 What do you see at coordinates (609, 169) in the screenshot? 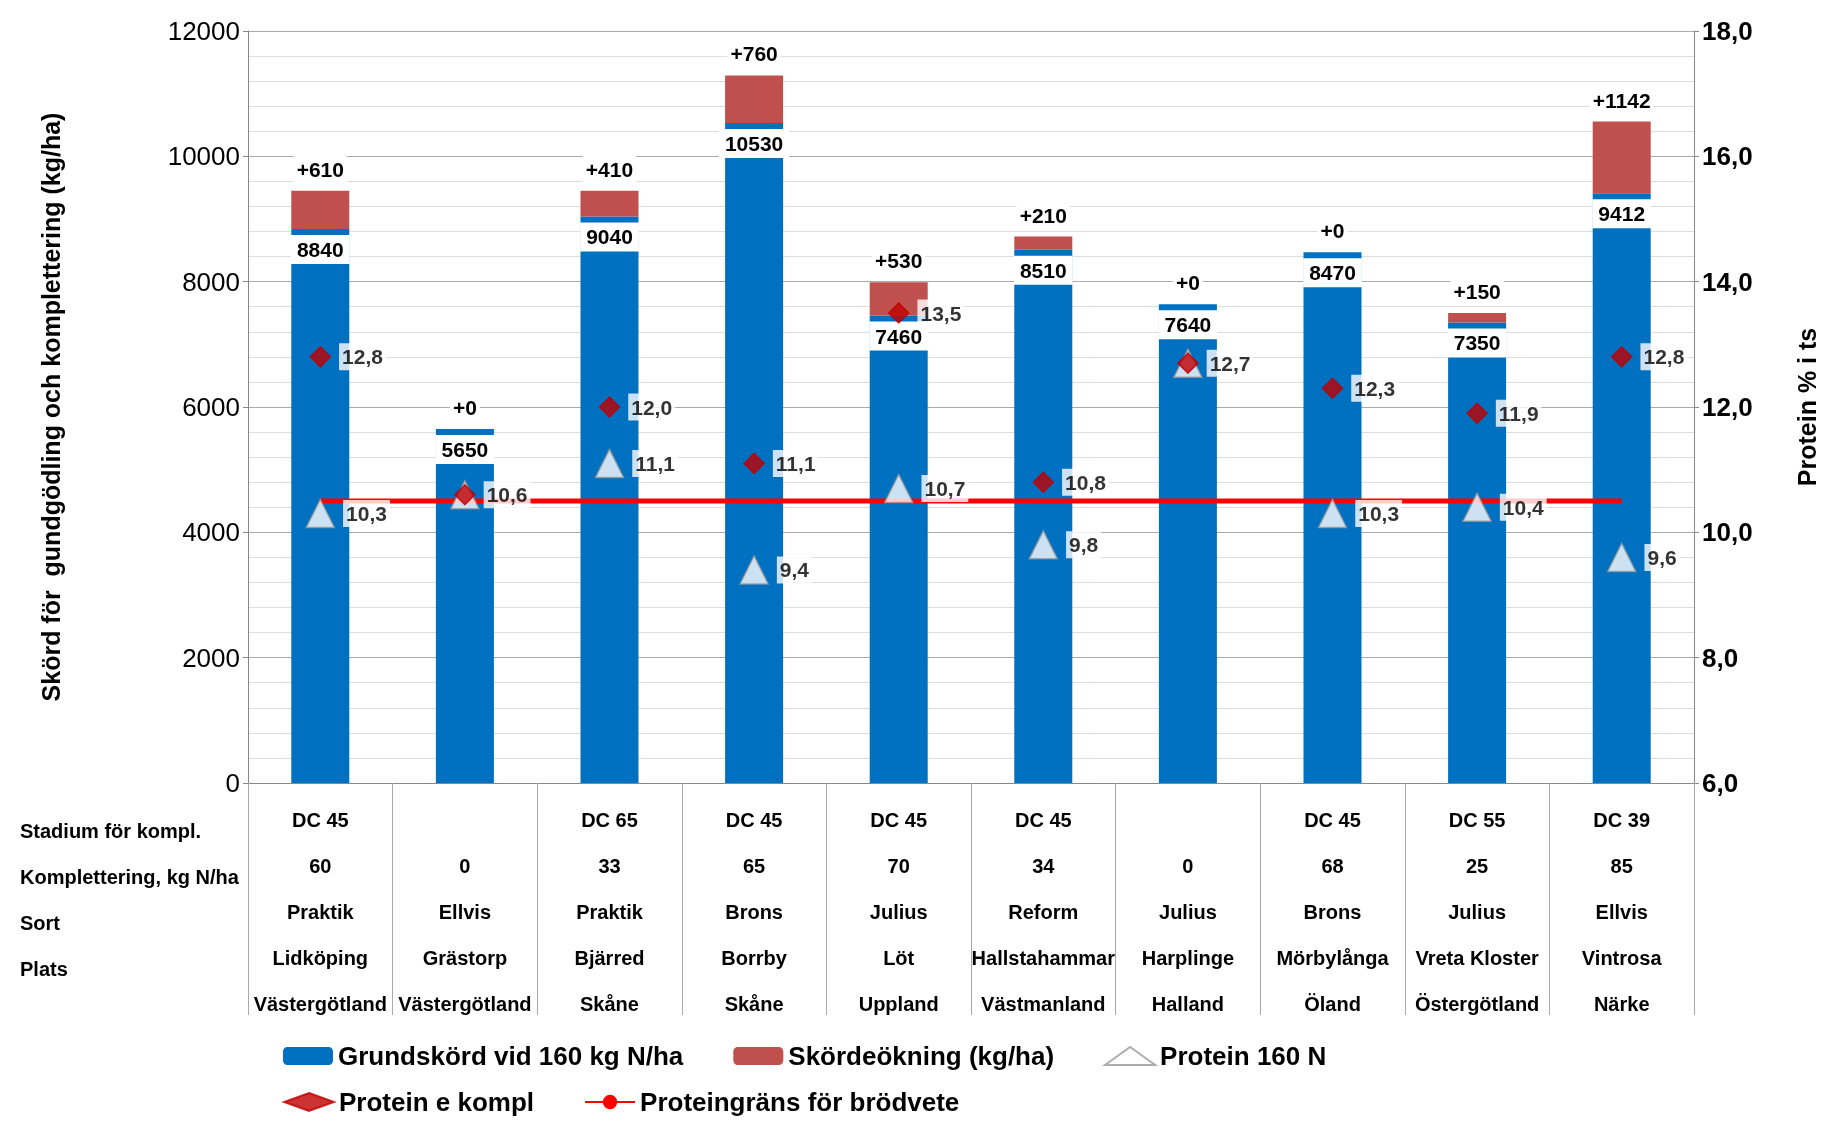
I see `data-label: +410` at bounding box center [609, 169].